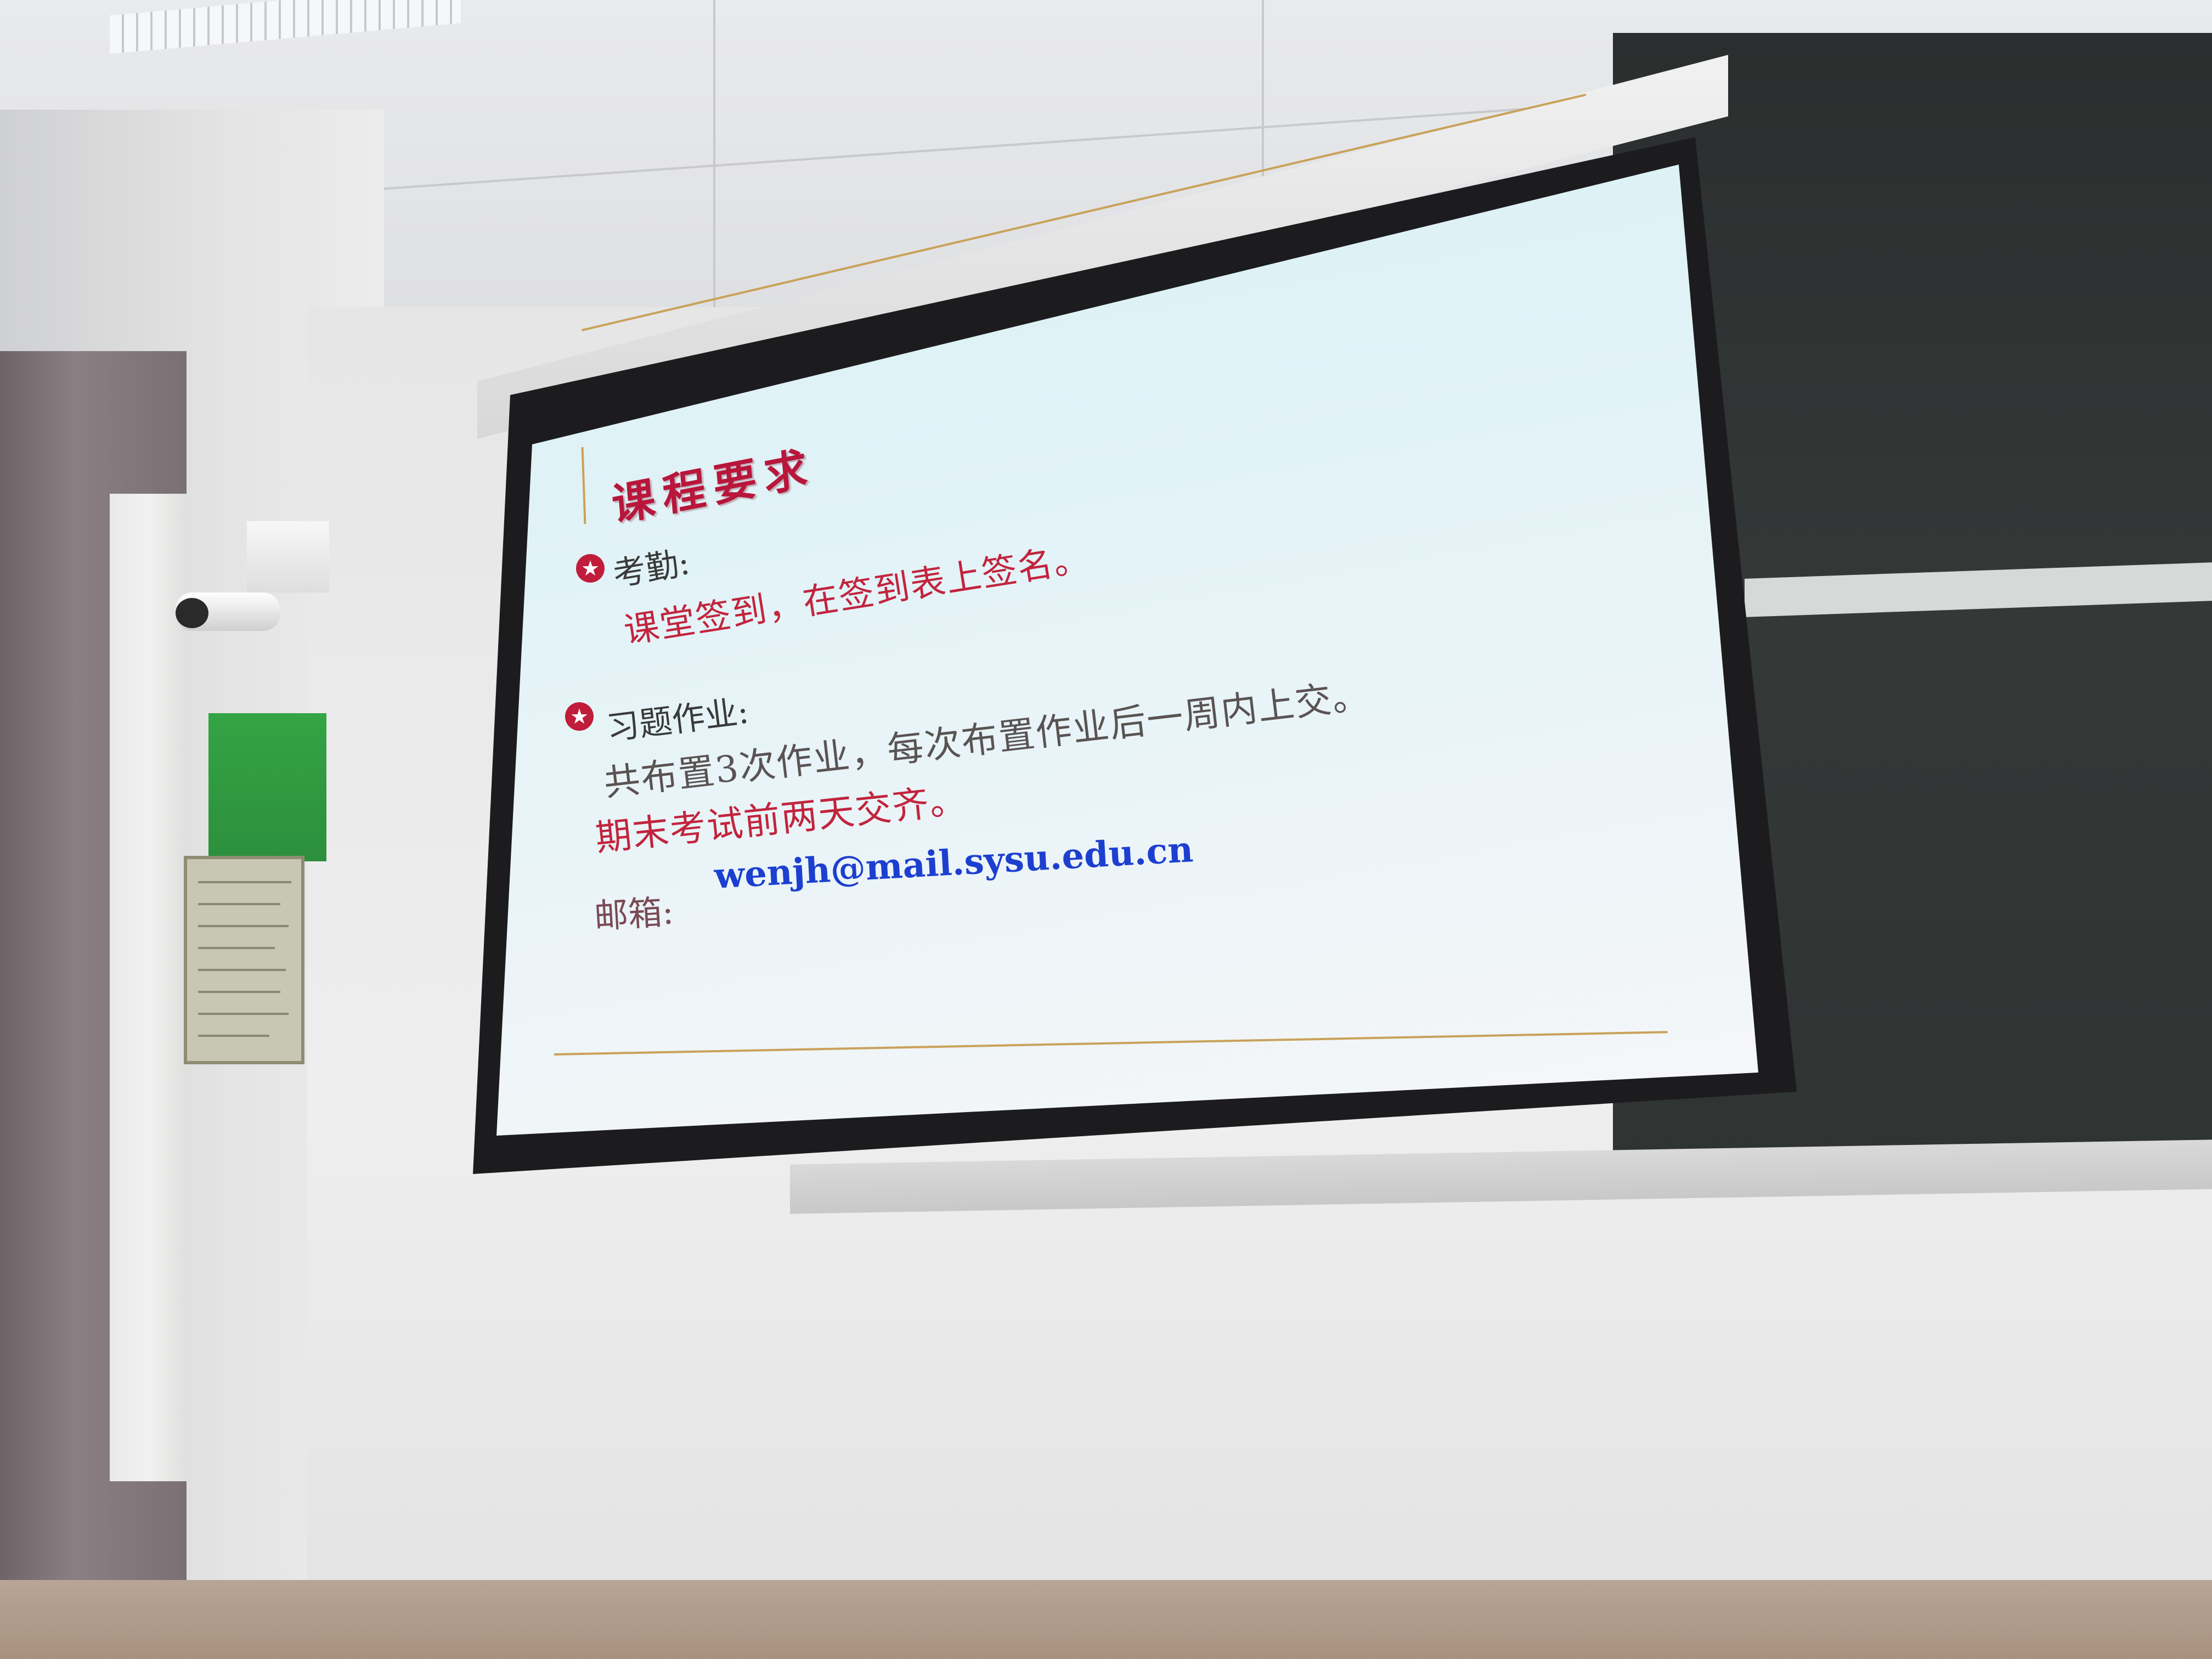 The image size is (2212, 1659). What do you see at coordinates (244, 960) in the screenshot?
I see `notice-board` at bounding box center [244, 960].